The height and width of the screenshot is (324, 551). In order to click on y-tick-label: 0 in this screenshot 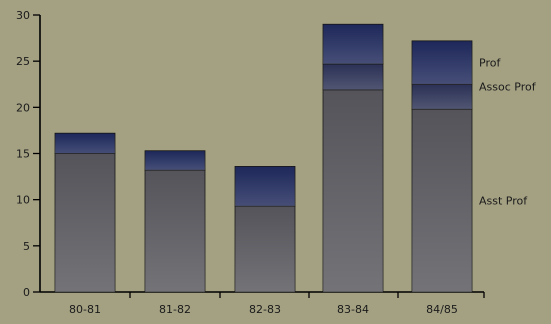, I will do `click(26, 292)`.